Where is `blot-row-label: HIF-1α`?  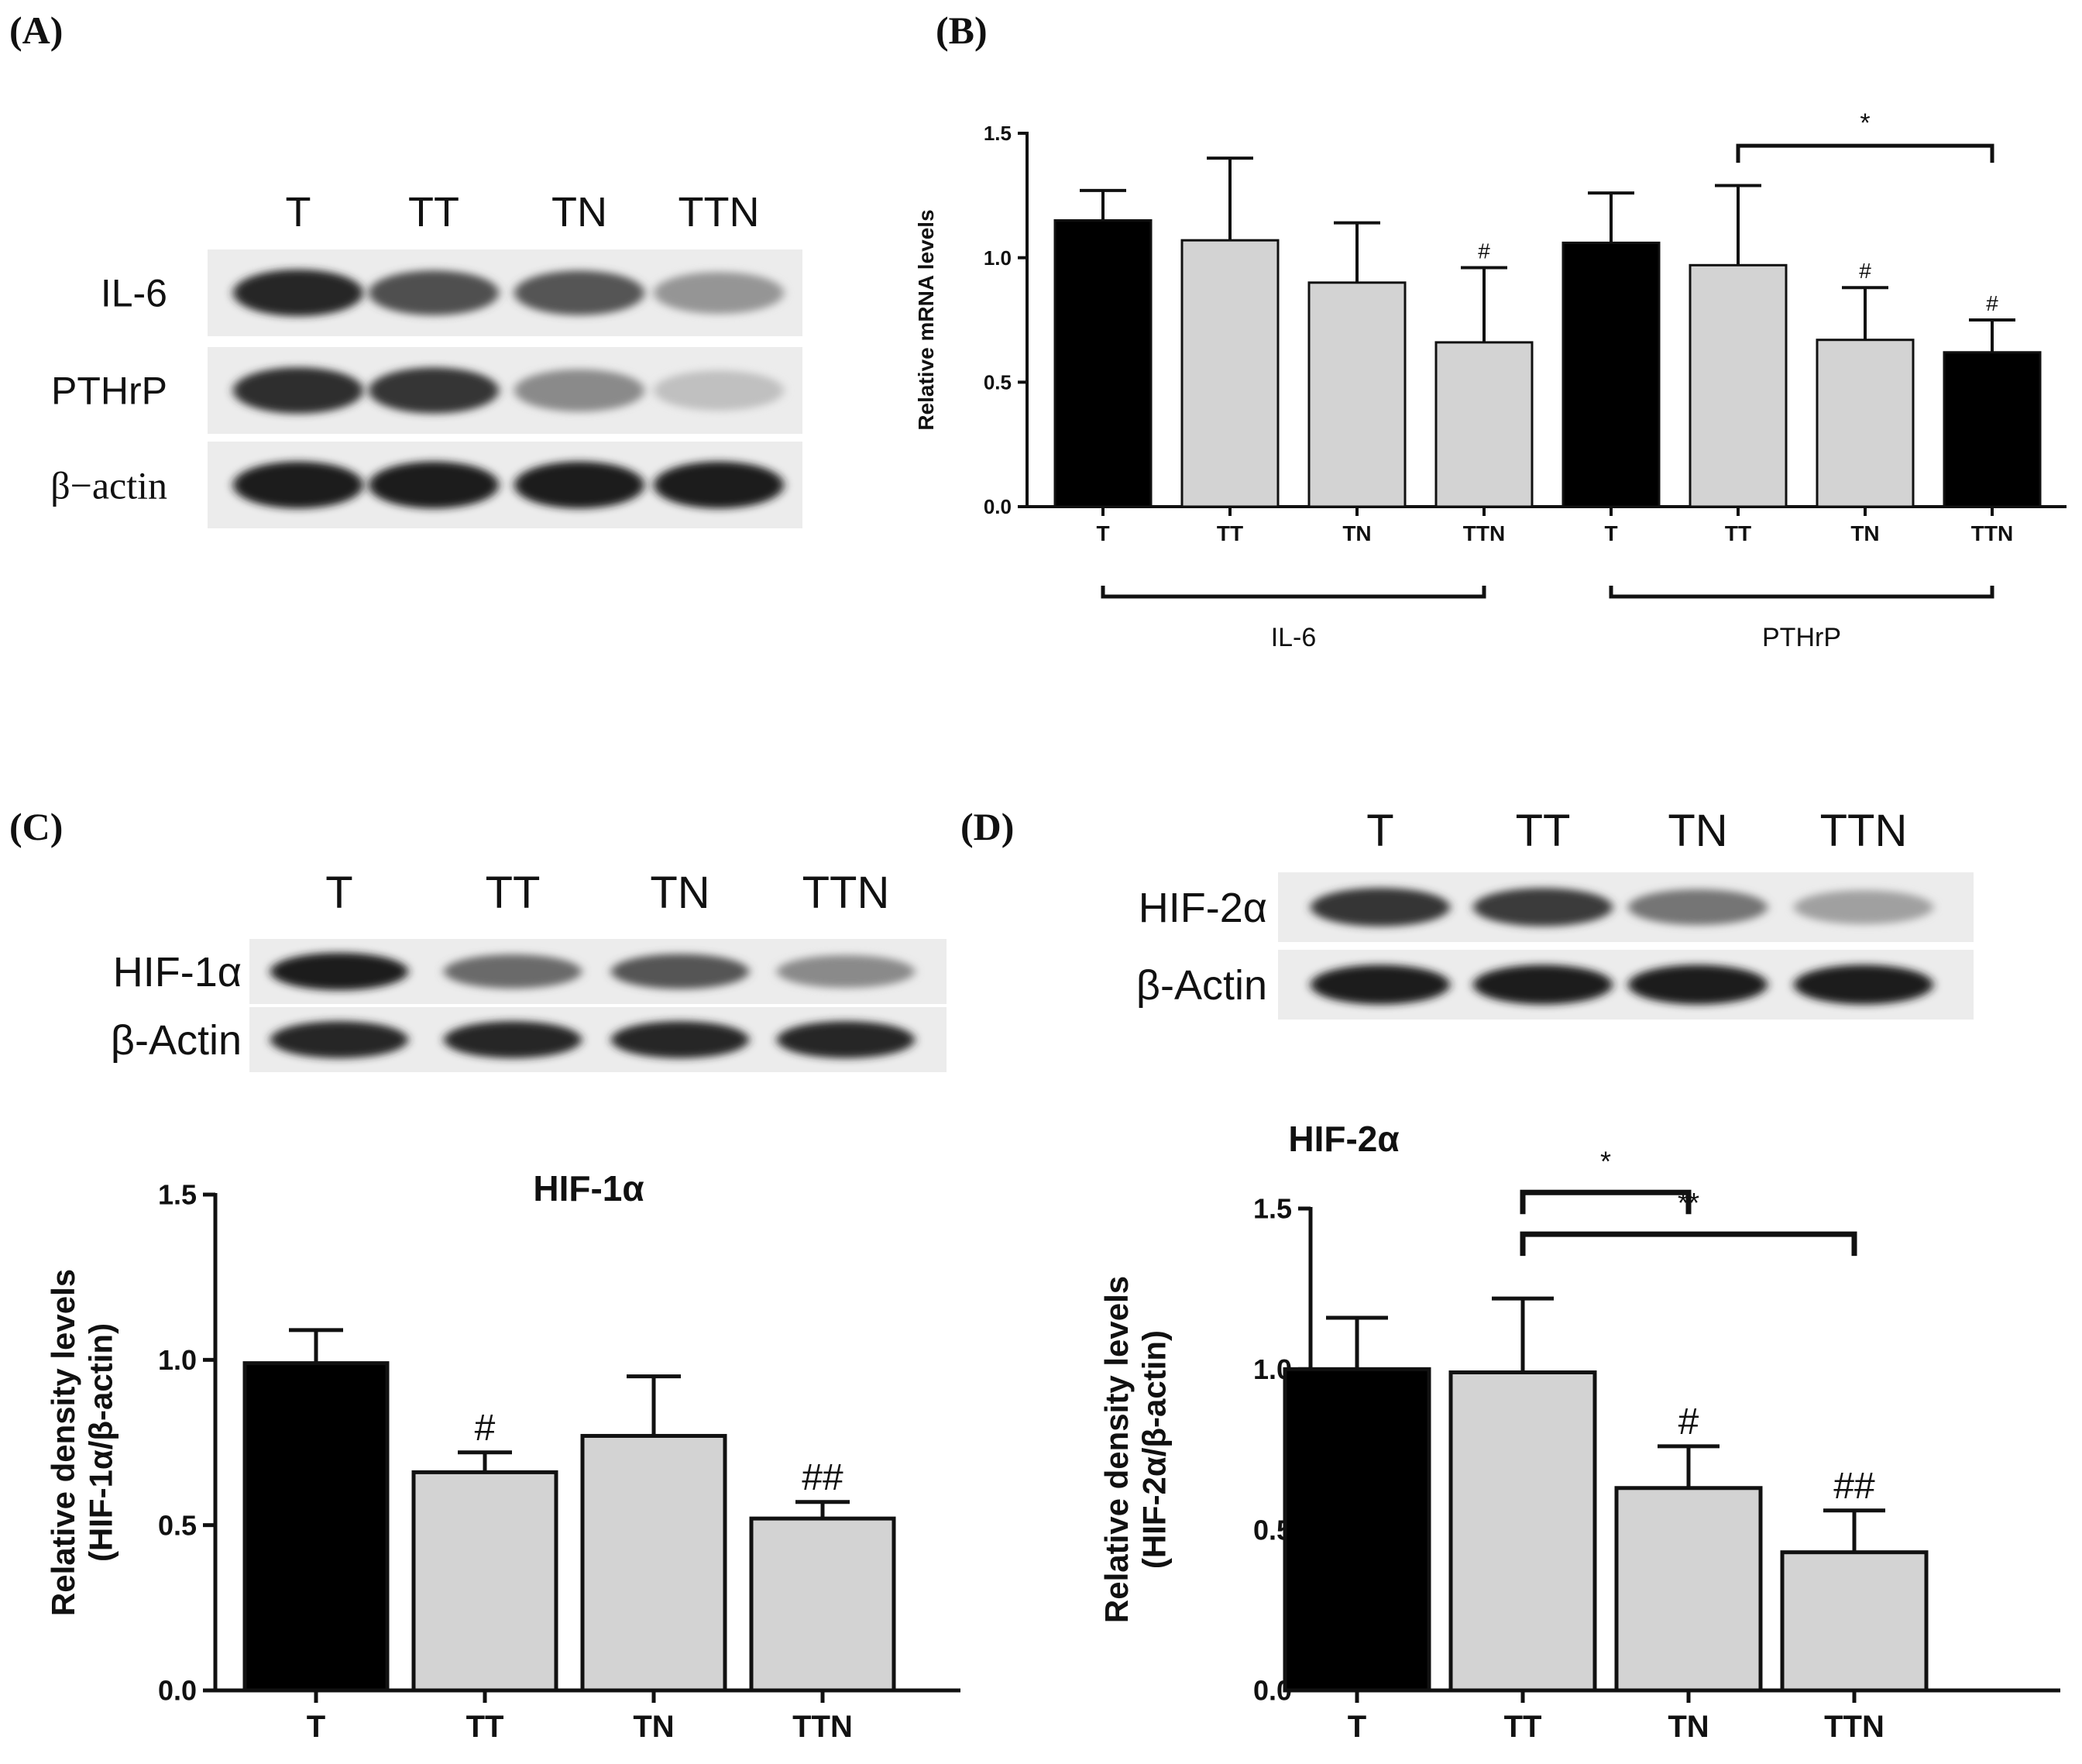
blot-row-label: HIF-1α is located at coordinates (177, 972).